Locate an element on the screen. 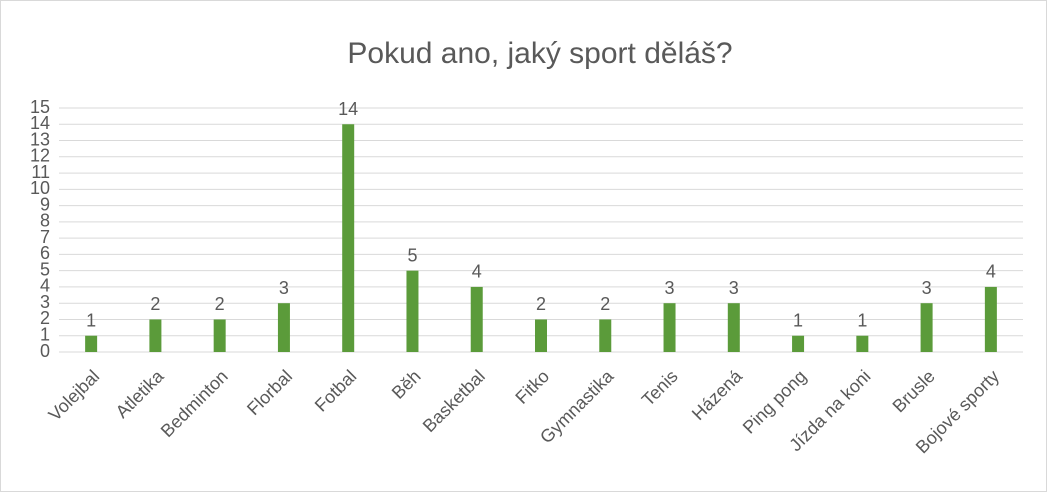 The height and width of the screenshot is (493, 1053). data-label: 14 is located at coordinates (348, 109).